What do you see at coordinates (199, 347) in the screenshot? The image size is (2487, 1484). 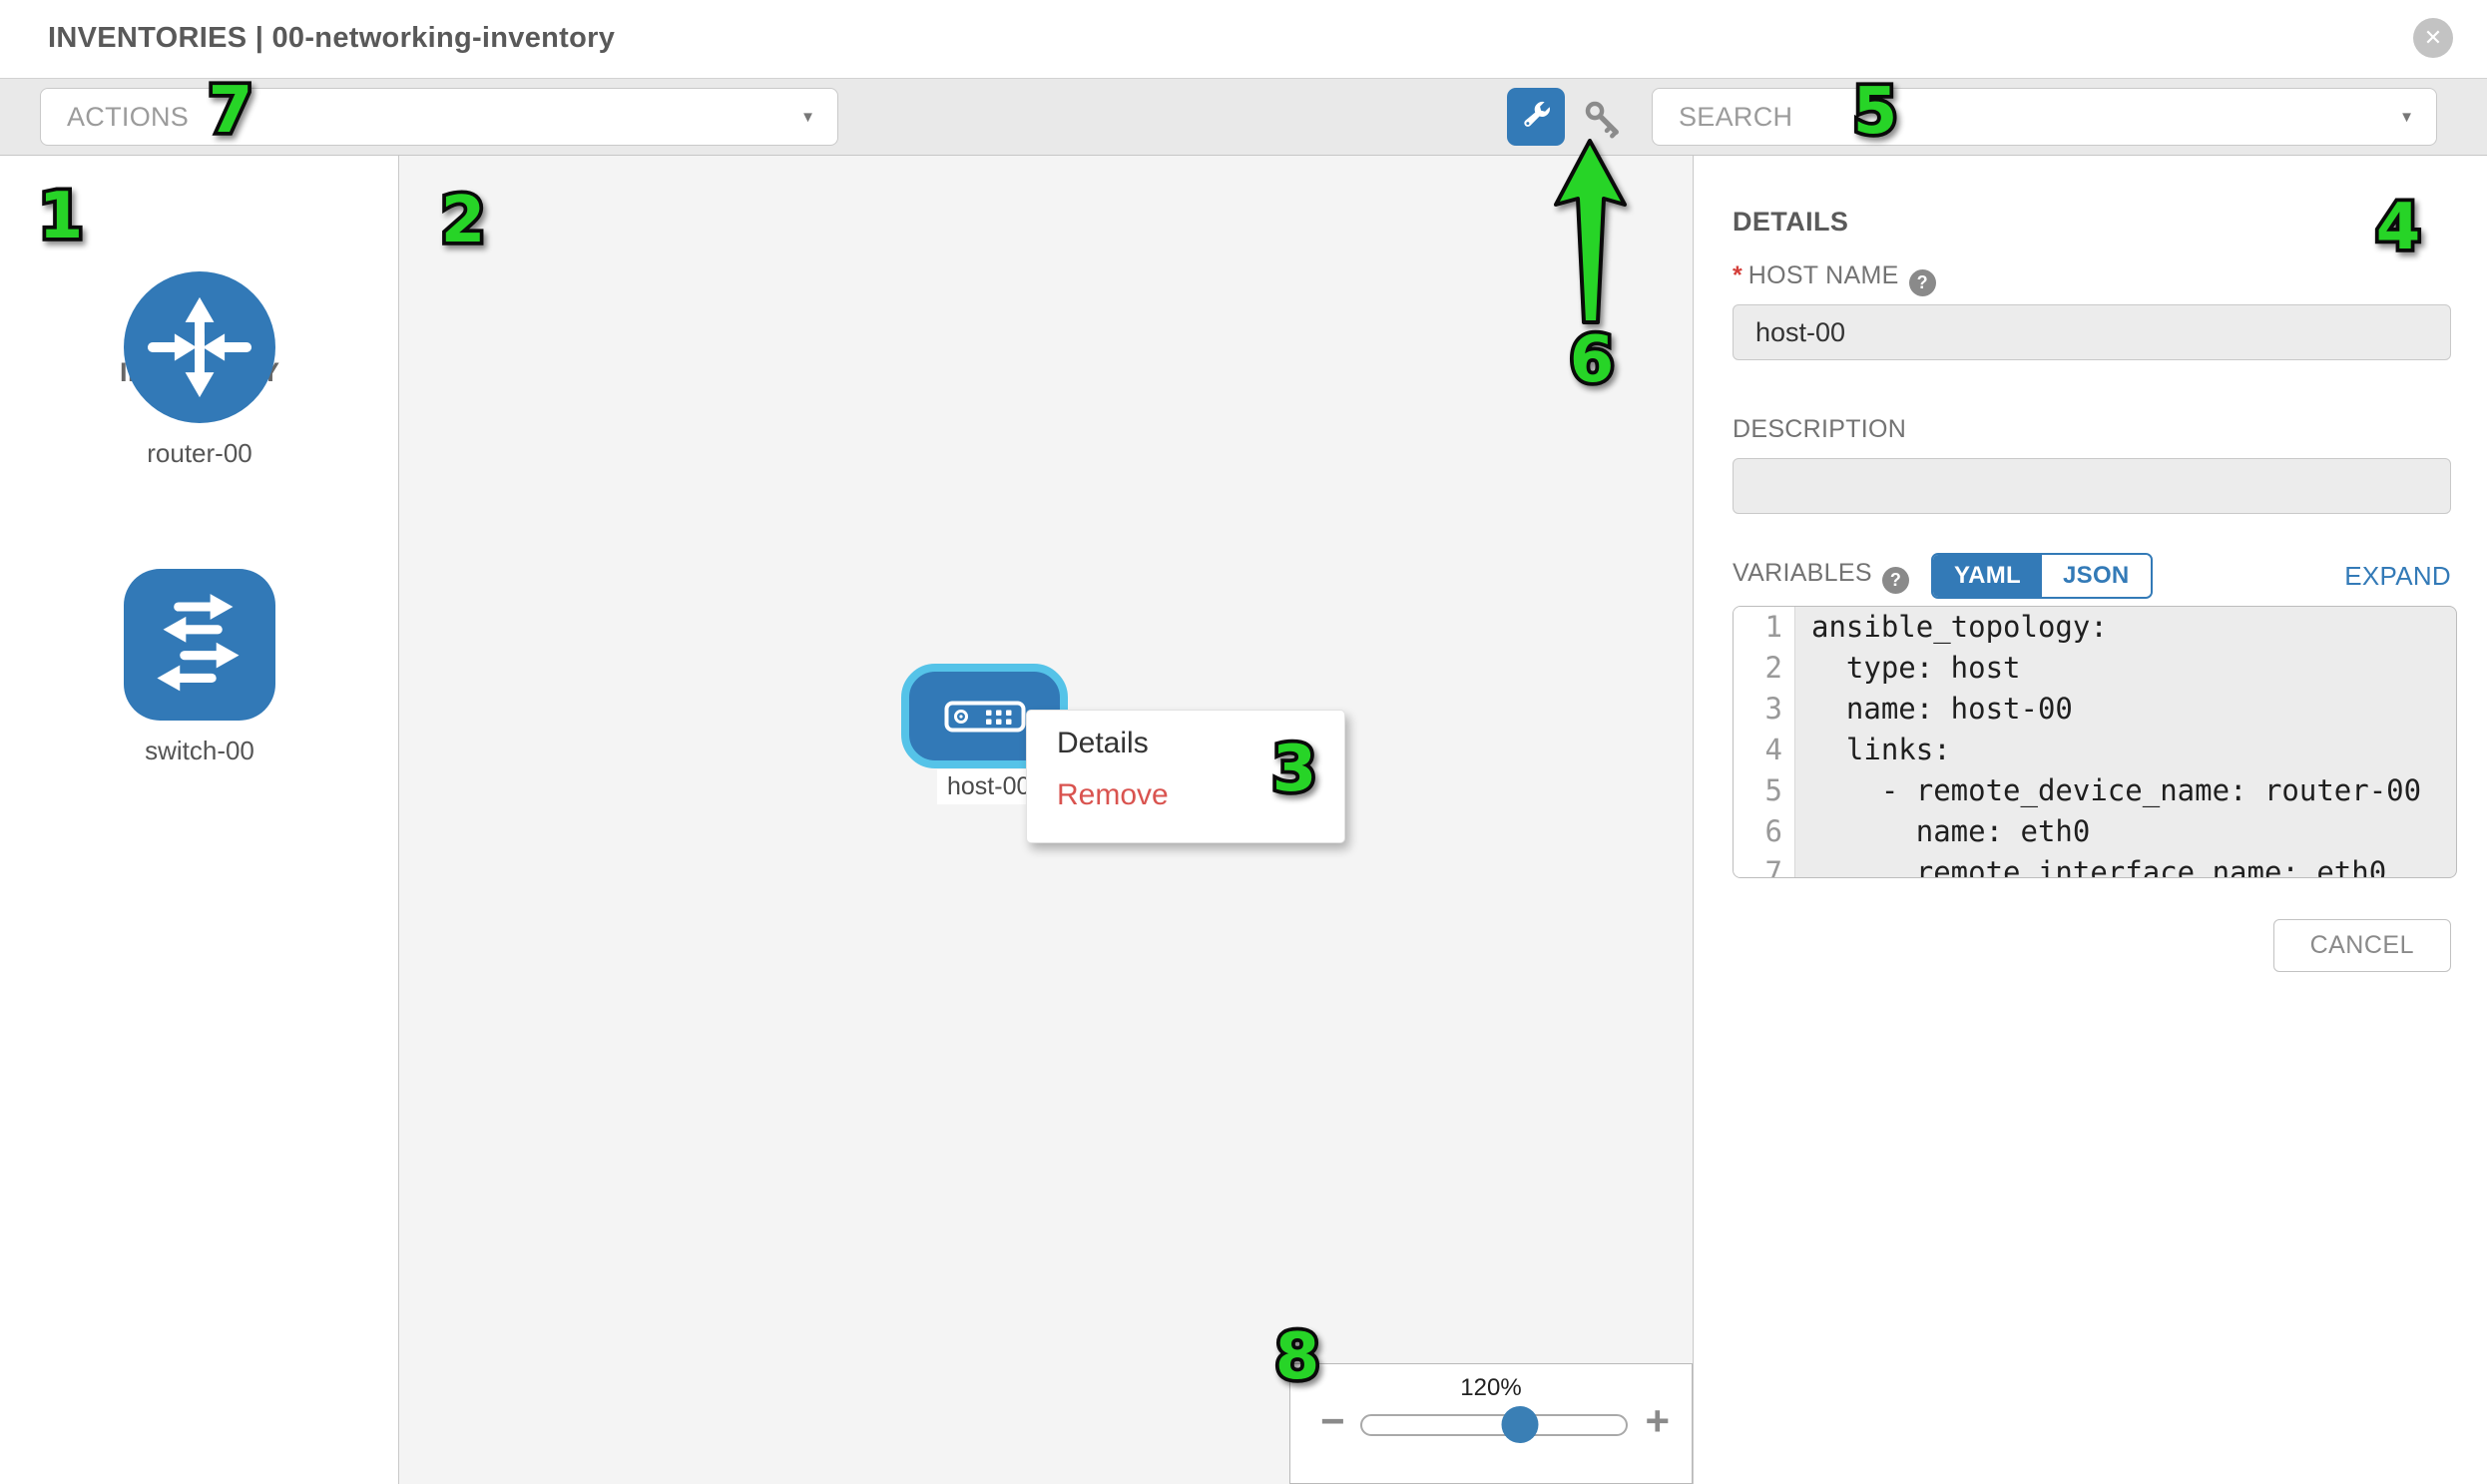 I see `router-icon` at bounding box center [199, 347].